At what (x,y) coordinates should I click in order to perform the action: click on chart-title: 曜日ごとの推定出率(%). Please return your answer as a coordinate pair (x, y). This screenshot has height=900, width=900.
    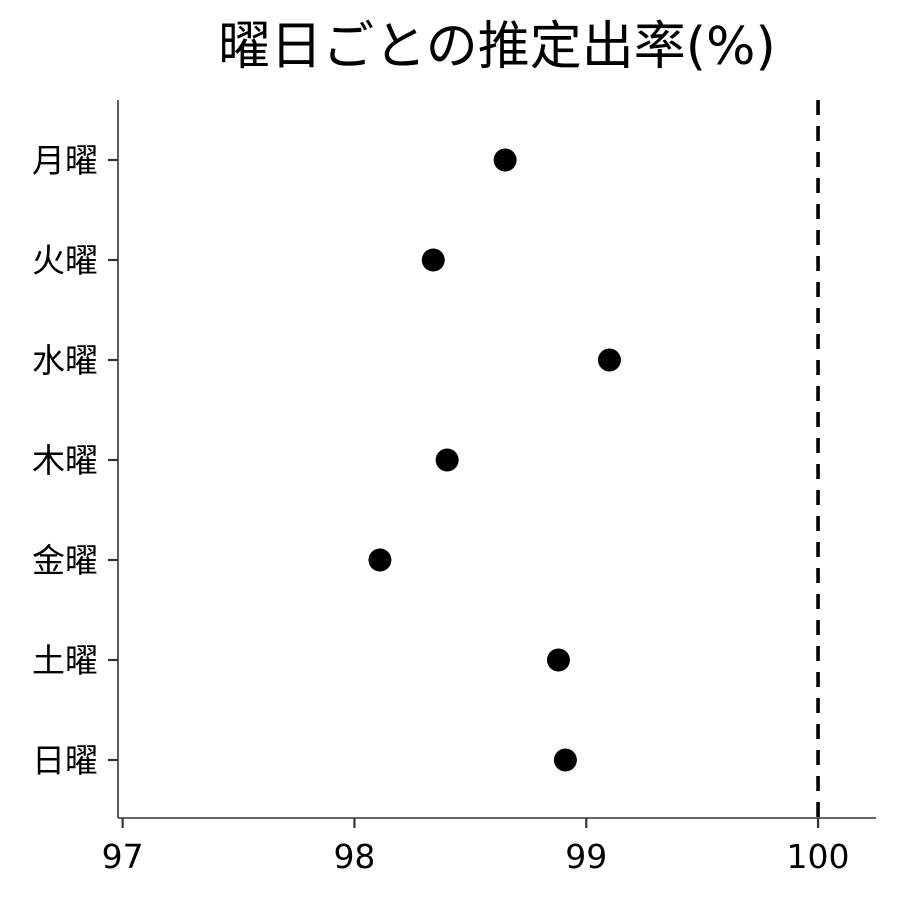
    Looking at the image, I should click on (496, 47).